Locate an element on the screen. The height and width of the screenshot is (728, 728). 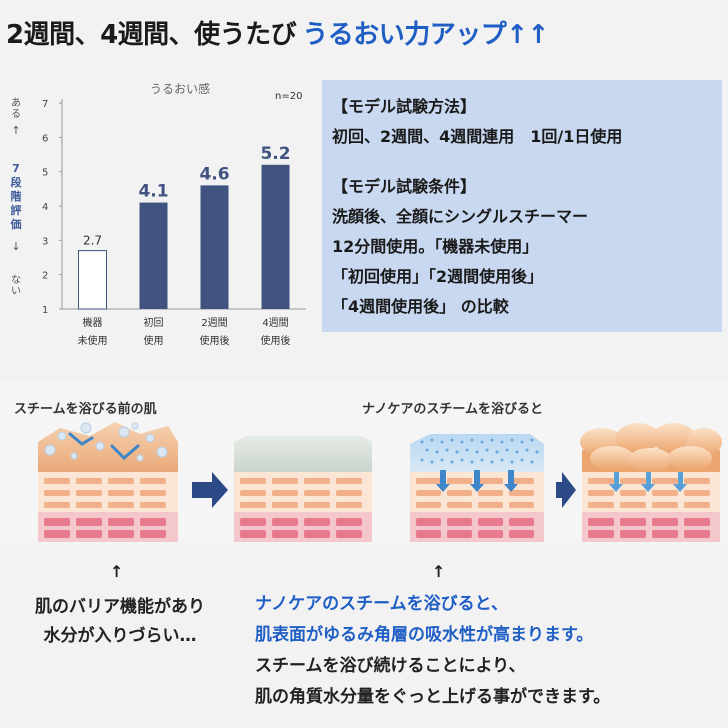
bar-chart: 7 6 5 4 3 2 1 2.7 4.1 4.6 5.2 is located at coordinates (174, 207).